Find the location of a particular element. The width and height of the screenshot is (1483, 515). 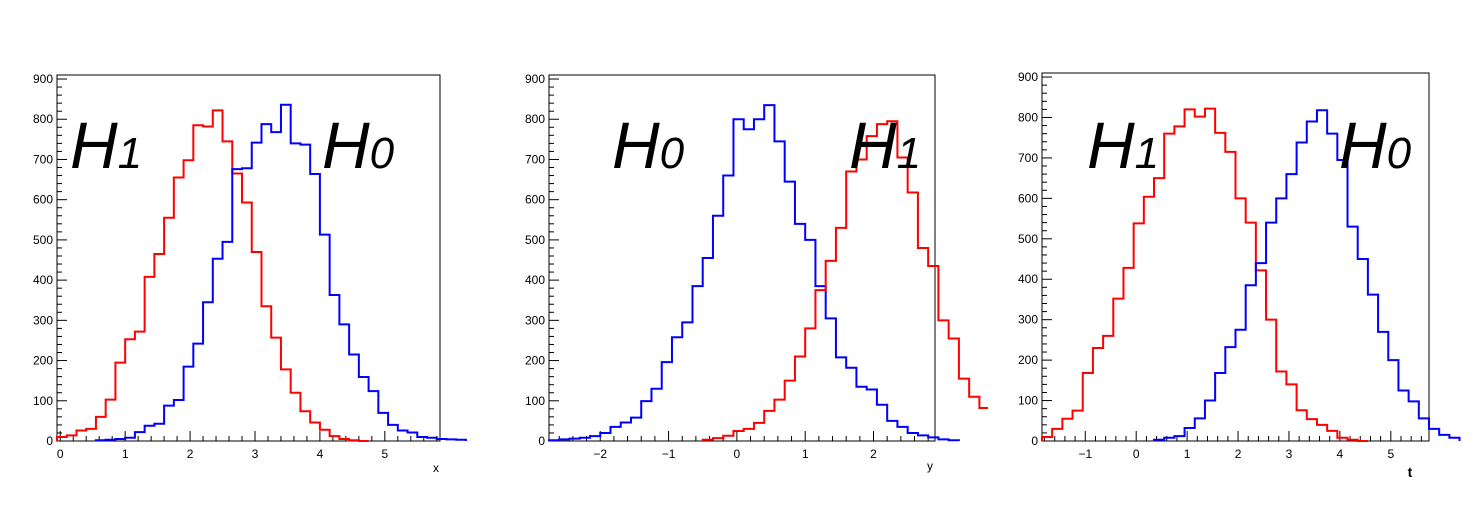

histogram-series-h0 is located at coordinates (1307, 275).